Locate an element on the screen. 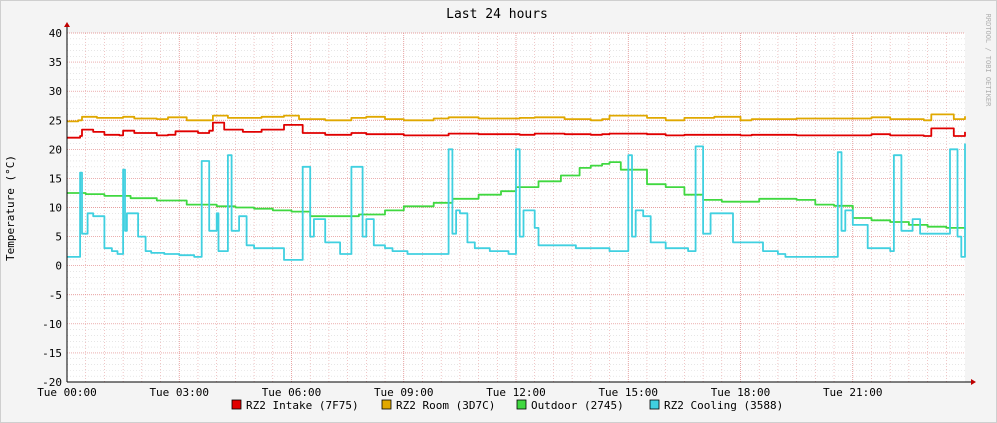  x-tick-label: Tue 15:00 is located at coordinates (628, 392).